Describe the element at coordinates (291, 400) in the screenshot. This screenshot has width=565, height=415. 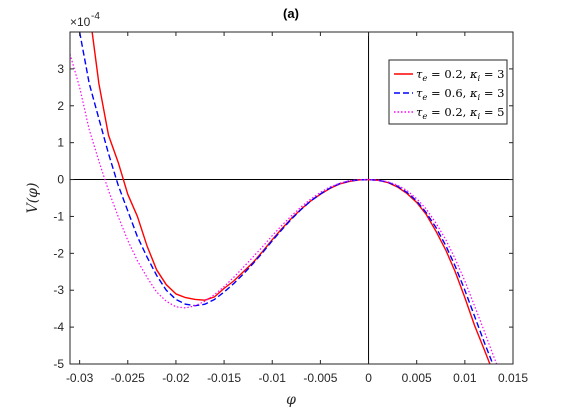
I see `x-axis-label: φ` at that location.